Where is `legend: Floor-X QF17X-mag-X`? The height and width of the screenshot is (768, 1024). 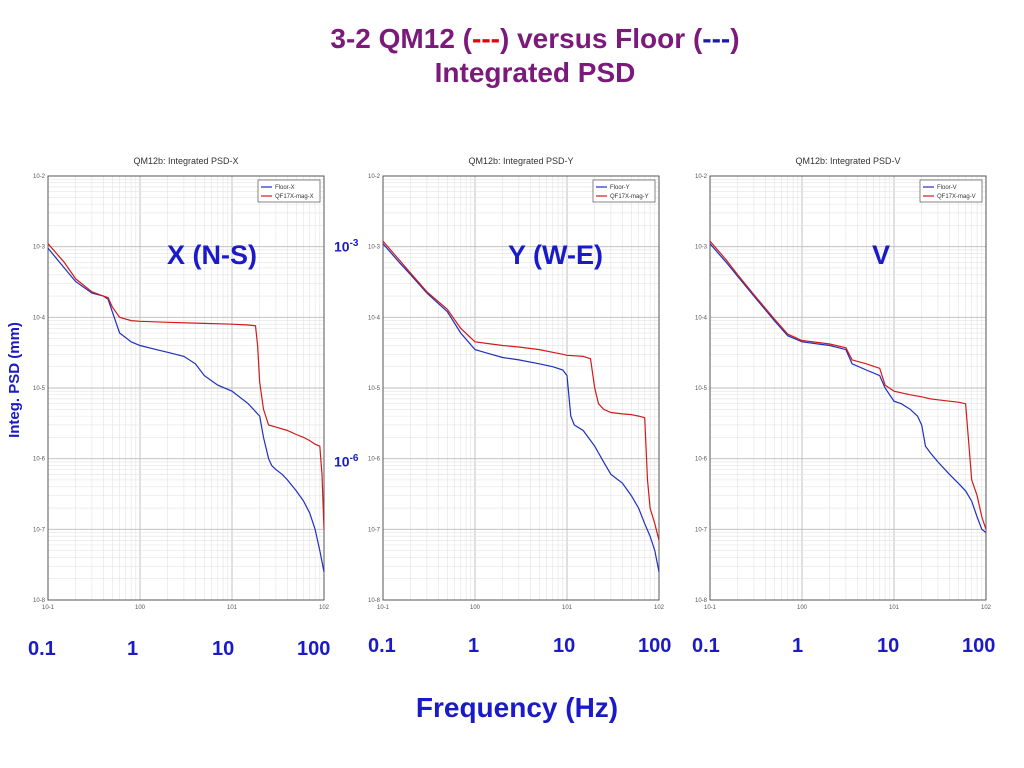
legend: Floor-X QF17X-mag-X is located at coordinates (289, 191).